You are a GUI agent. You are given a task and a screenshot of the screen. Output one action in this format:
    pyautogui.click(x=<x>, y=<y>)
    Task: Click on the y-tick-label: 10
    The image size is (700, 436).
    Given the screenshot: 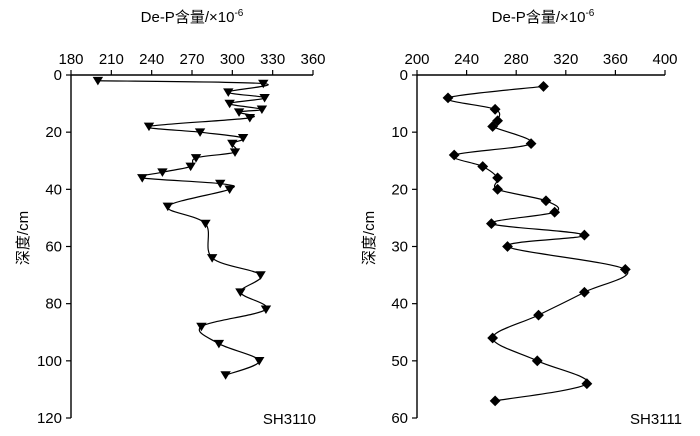 What is the action you would take?
    pyautogui.click(x=399, y=132)
    